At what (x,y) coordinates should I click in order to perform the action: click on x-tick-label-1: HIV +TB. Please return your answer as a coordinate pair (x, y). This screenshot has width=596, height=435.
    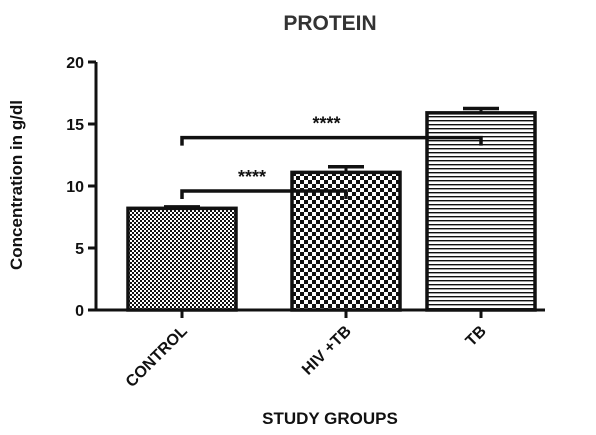
    Looking at the image, I should click on (327, 351).